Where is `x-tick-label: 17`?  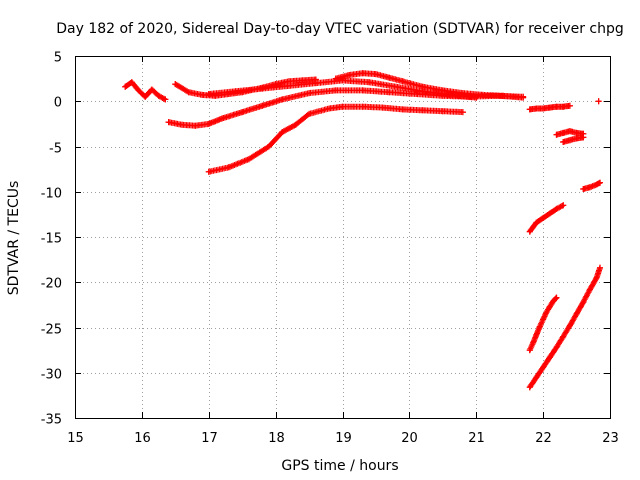 x-tick-label: 17 is located at coordinates (209, 438).